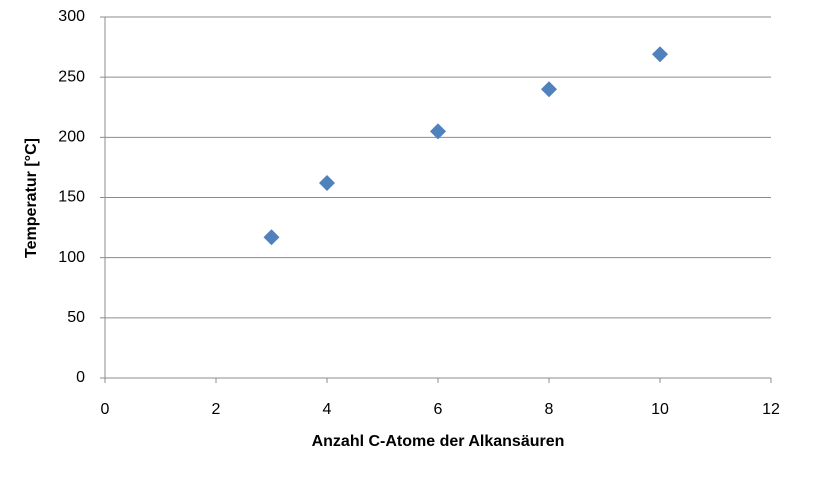  Describe the element at coordinates (216, 409) in the screenshot. I see `x-tick-label: 2` at that location.